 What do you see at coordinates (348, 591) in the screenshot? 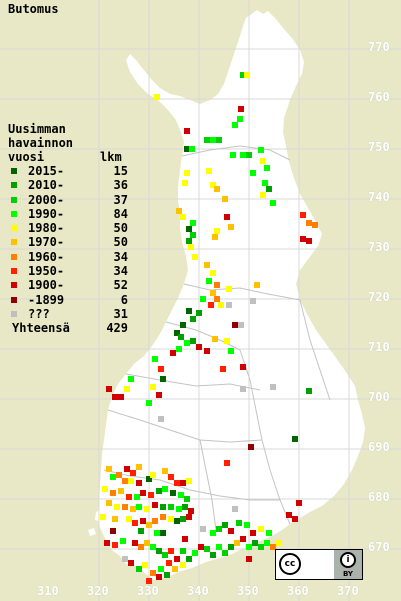
I see `x-tick-label: 370` at bounding box center [348, 591].